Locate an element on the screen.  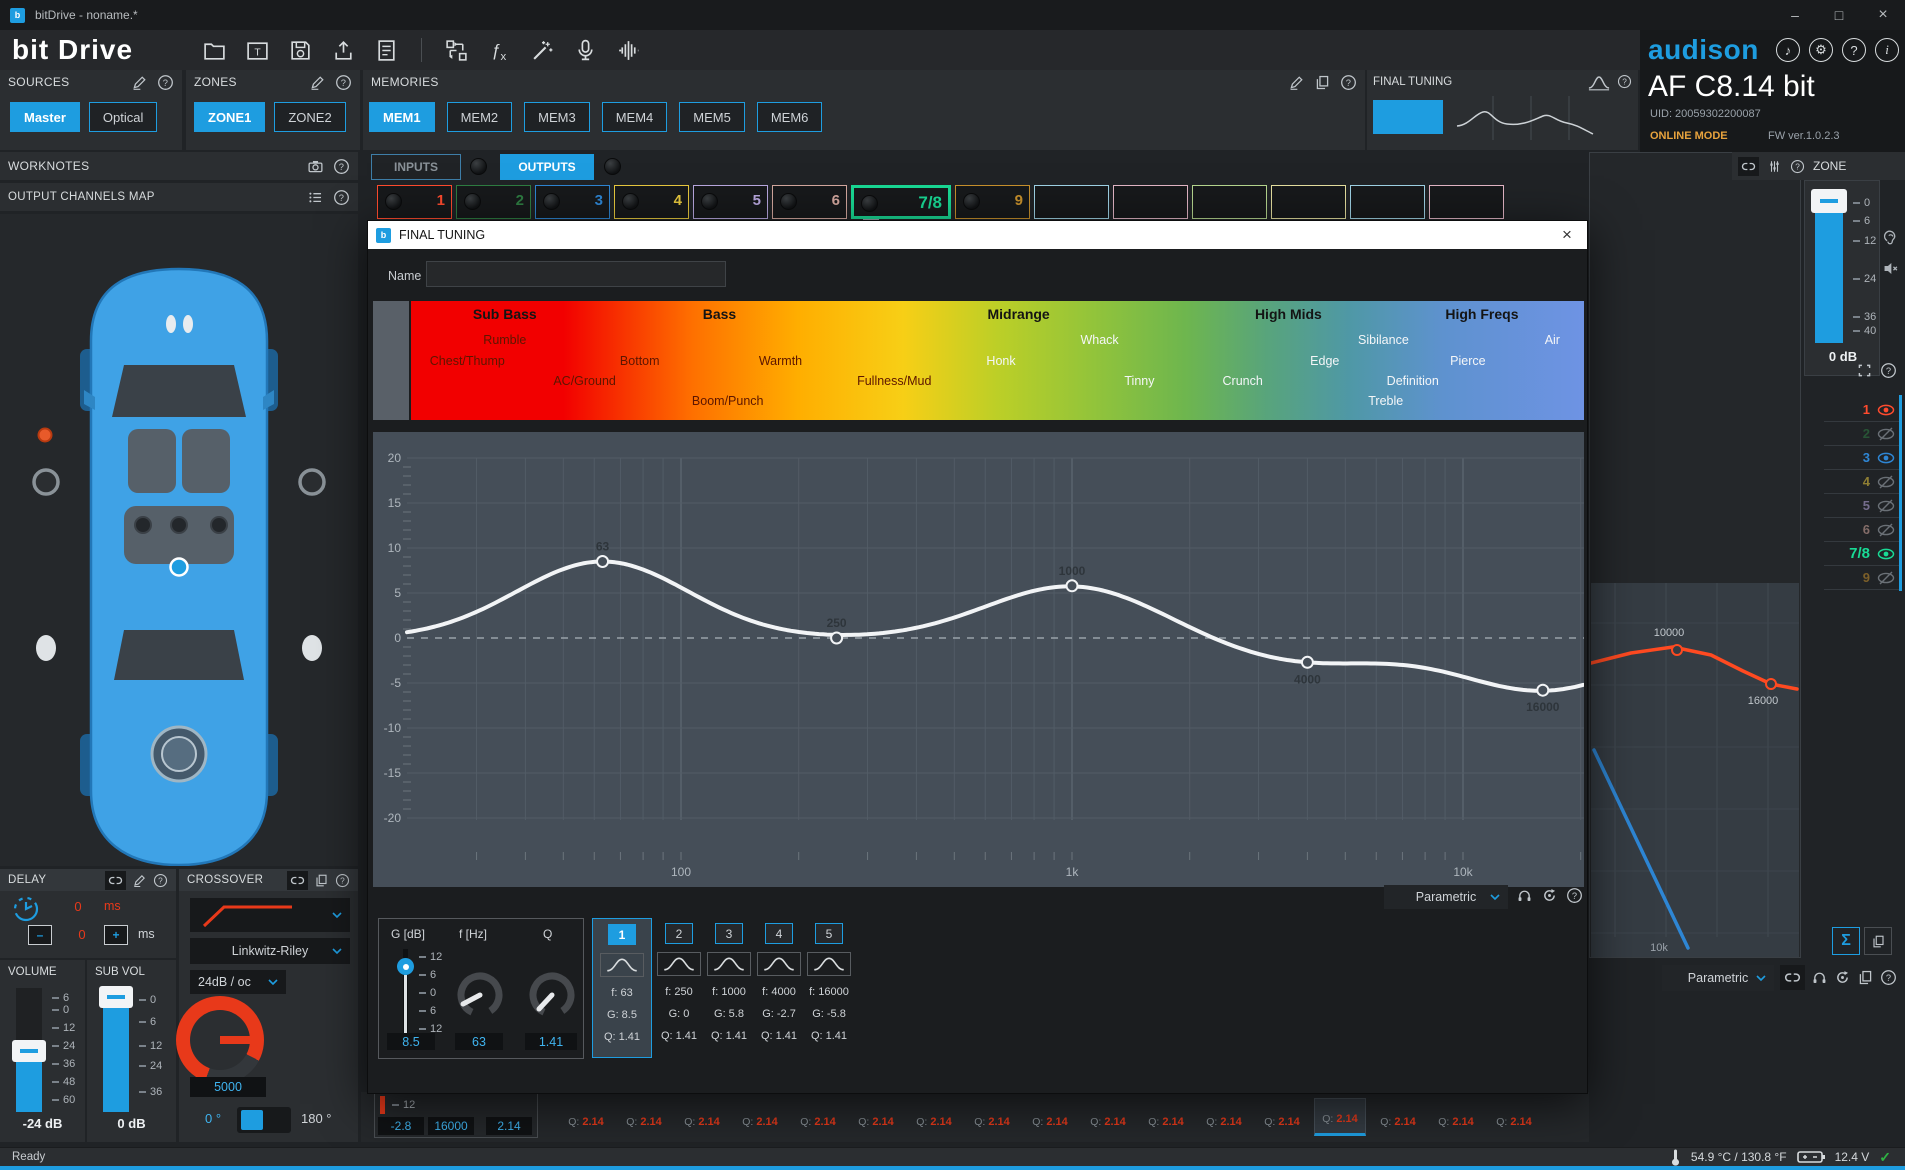
detach-graph-button is located at coordinates (1878, 941).